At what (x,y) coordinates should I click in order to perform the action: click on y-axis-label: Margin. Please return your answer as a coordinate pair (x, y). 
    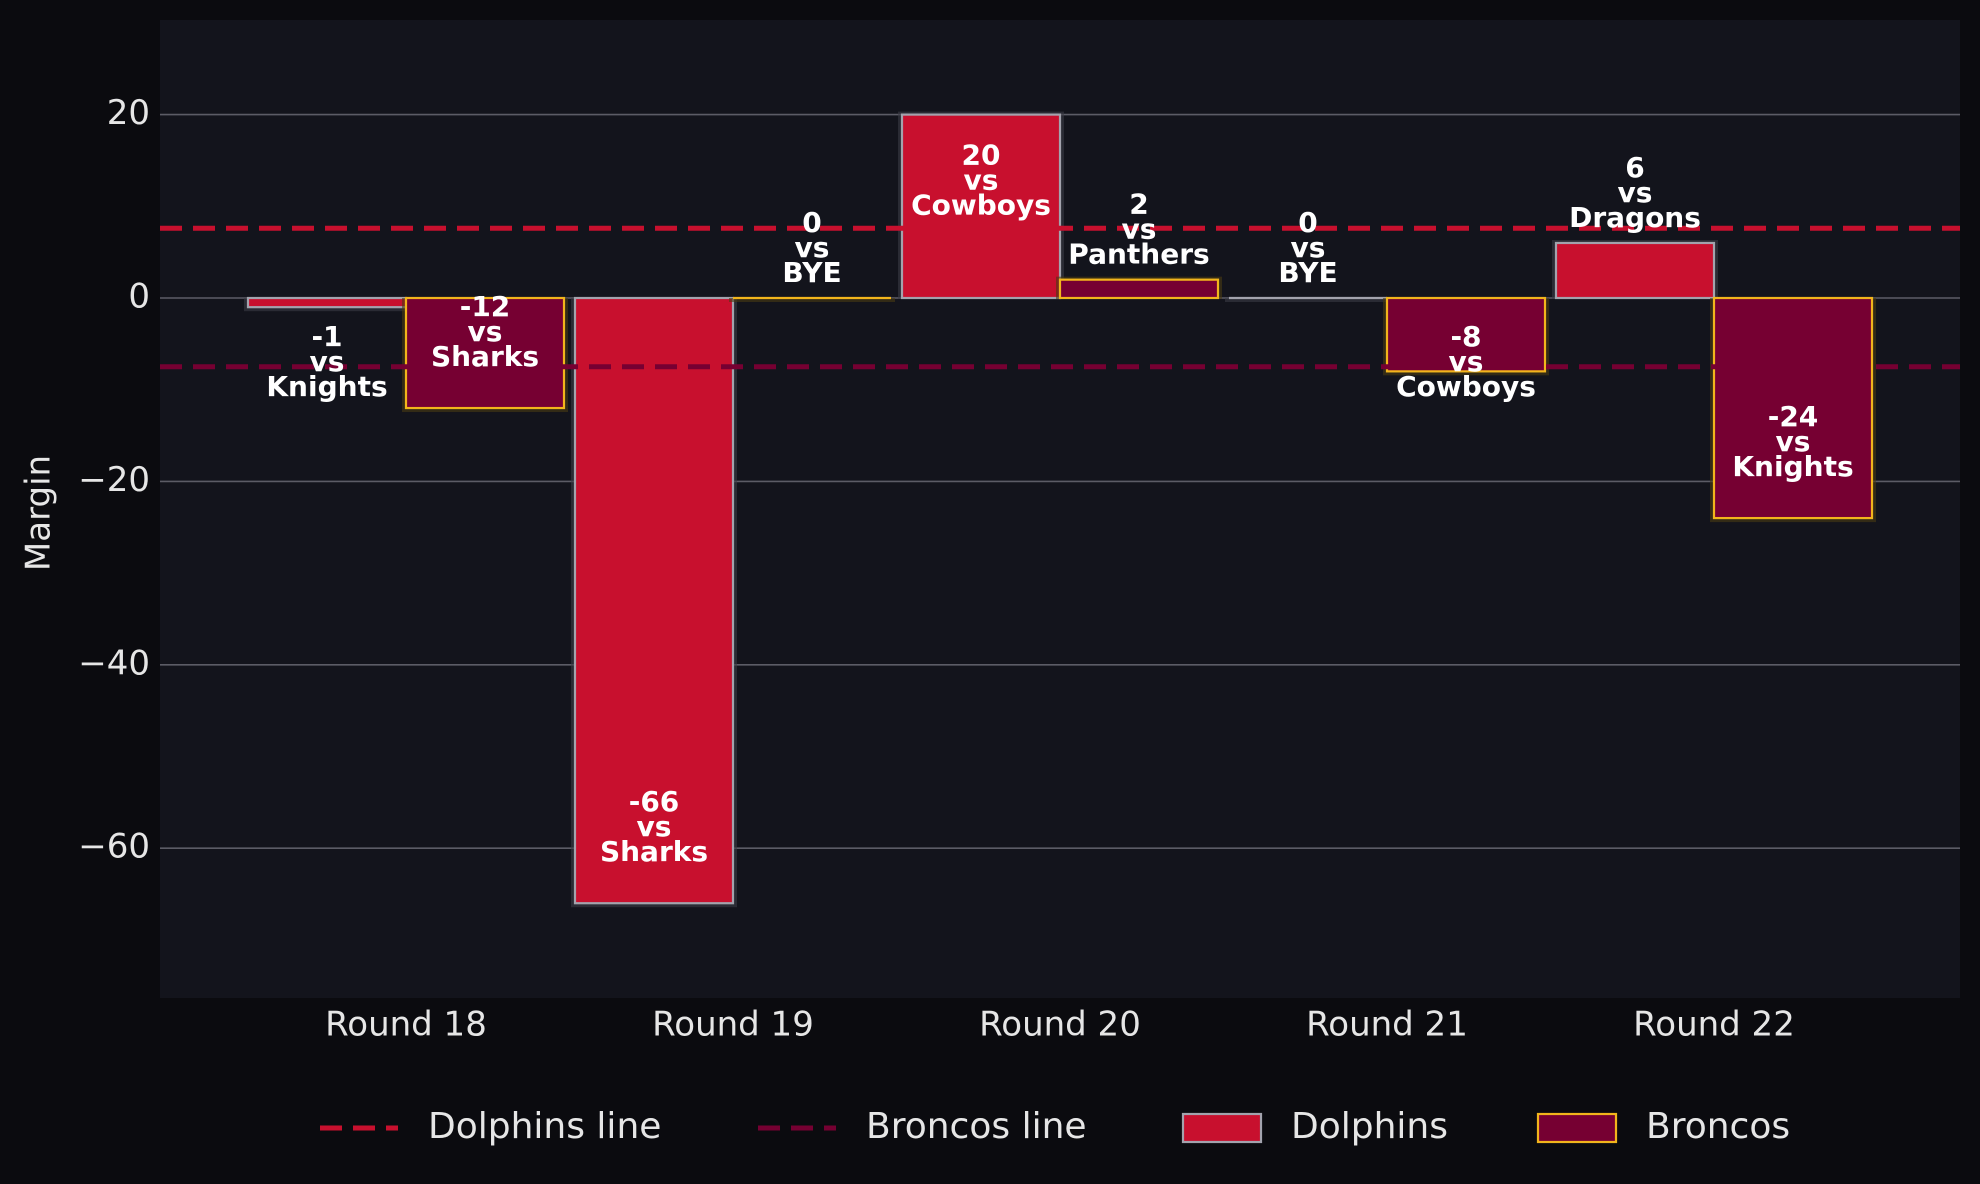
    Looking at the image, I should click on (39, 513).